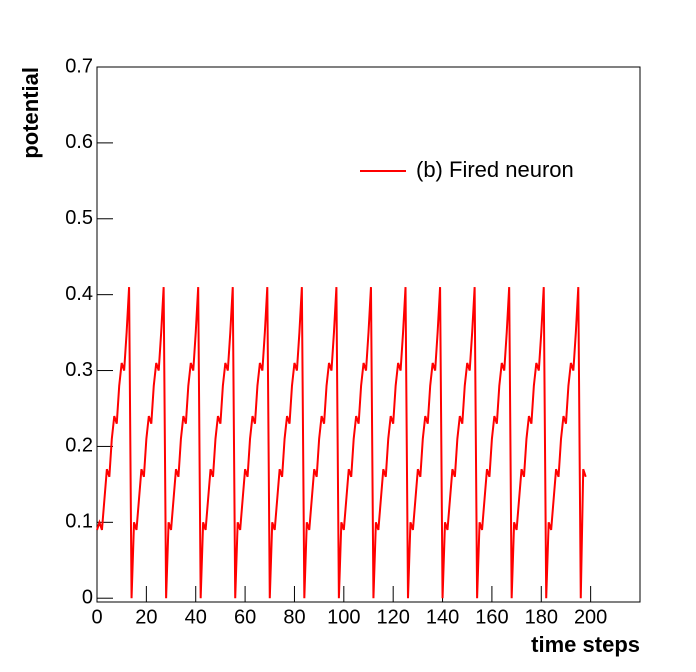 This screenshot has height=672, width=696. What do you see at coordinates (79, 142) in the screenshot?
I see `y-tick-label: 0.6` at bounding box center [79, 142].